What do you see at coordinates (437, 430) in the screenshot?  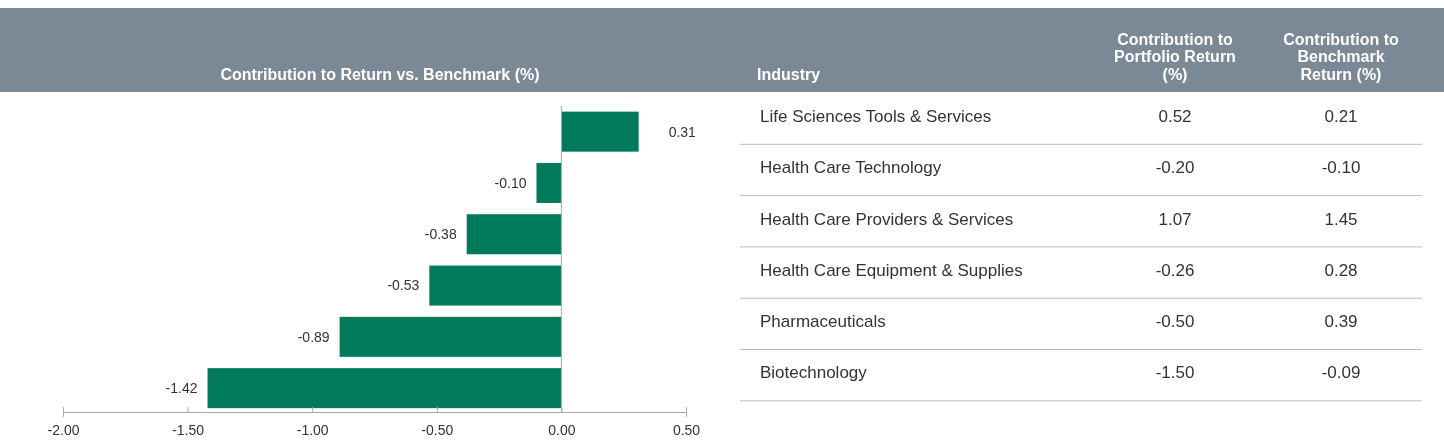 I see `x-tick-label: -0.50` at bounding box center [437, 430].